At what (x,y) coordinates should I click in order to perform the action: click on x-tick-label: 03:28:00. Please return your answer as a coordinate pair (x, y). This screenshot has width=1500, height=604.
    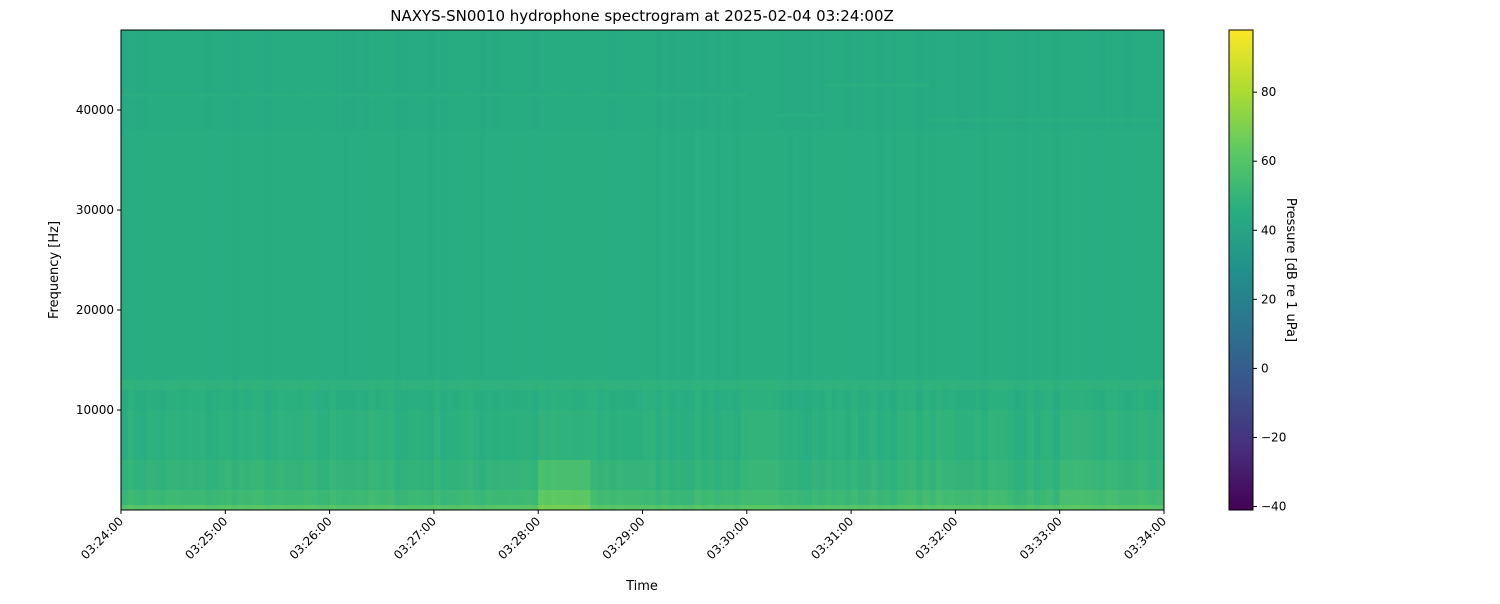
    Looking at the image, I should click on (519, 538).